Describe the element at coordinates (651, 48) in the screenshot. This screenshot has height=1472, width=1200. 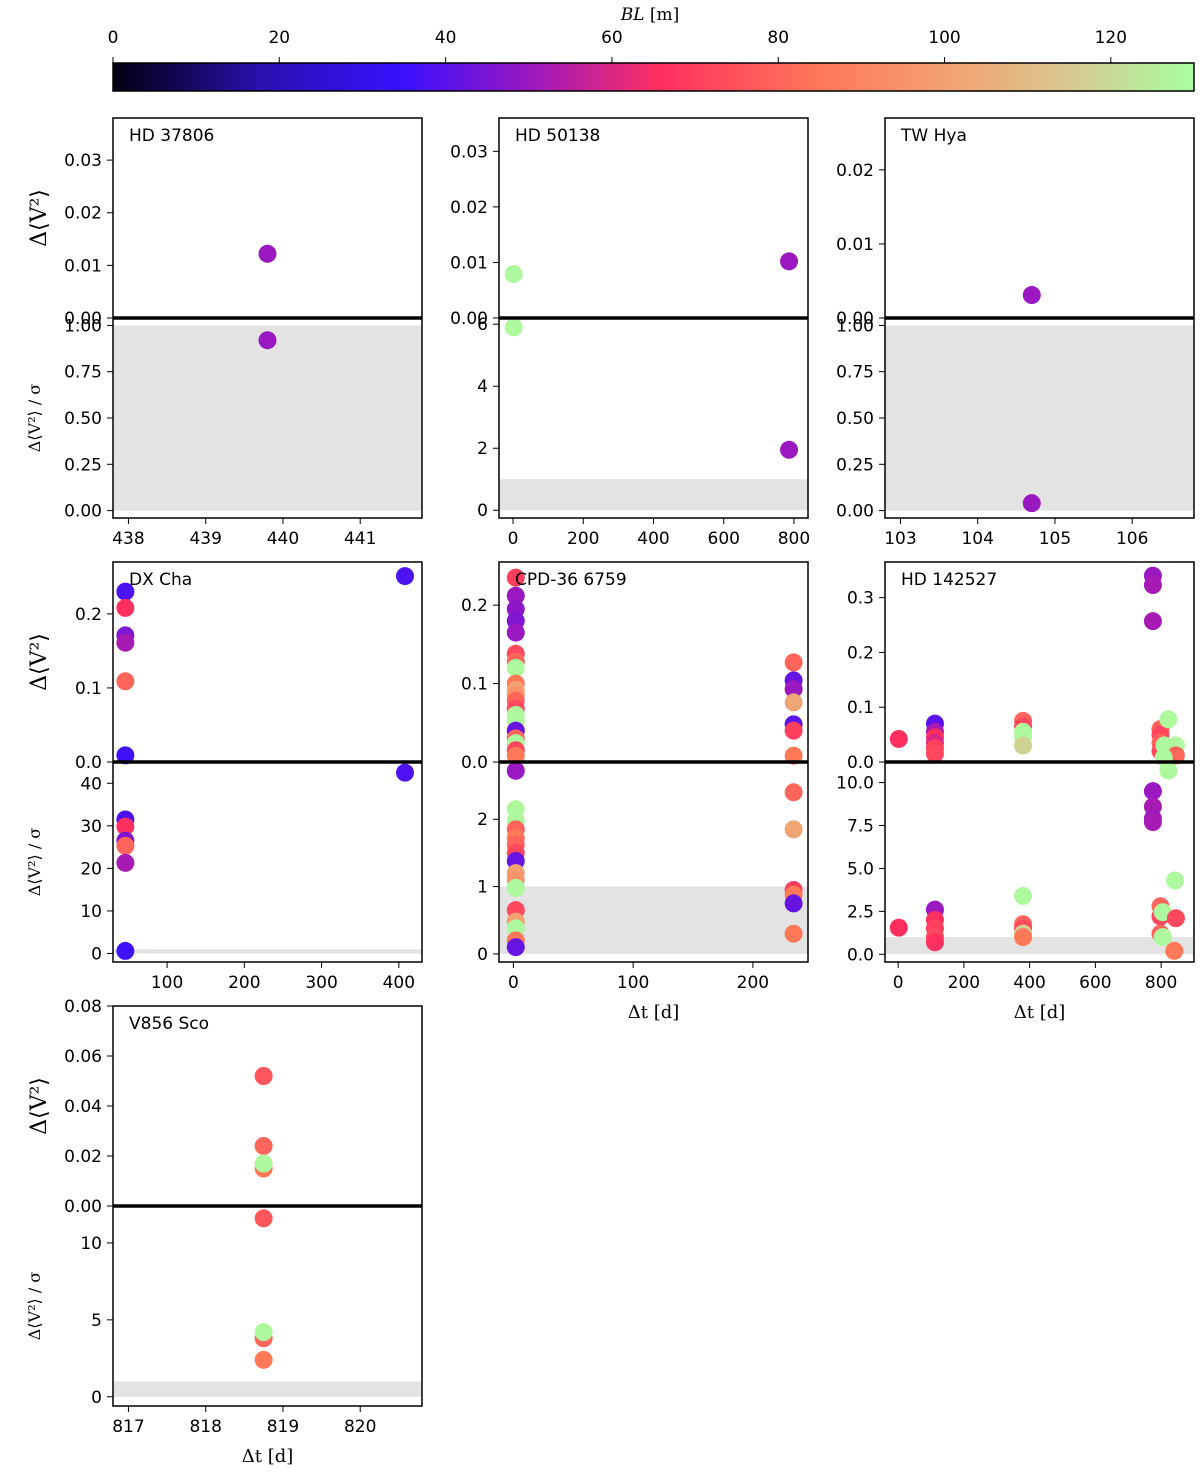
I see `colorbar: BL [m] 0 20 40 60 80 100 120` at that location.